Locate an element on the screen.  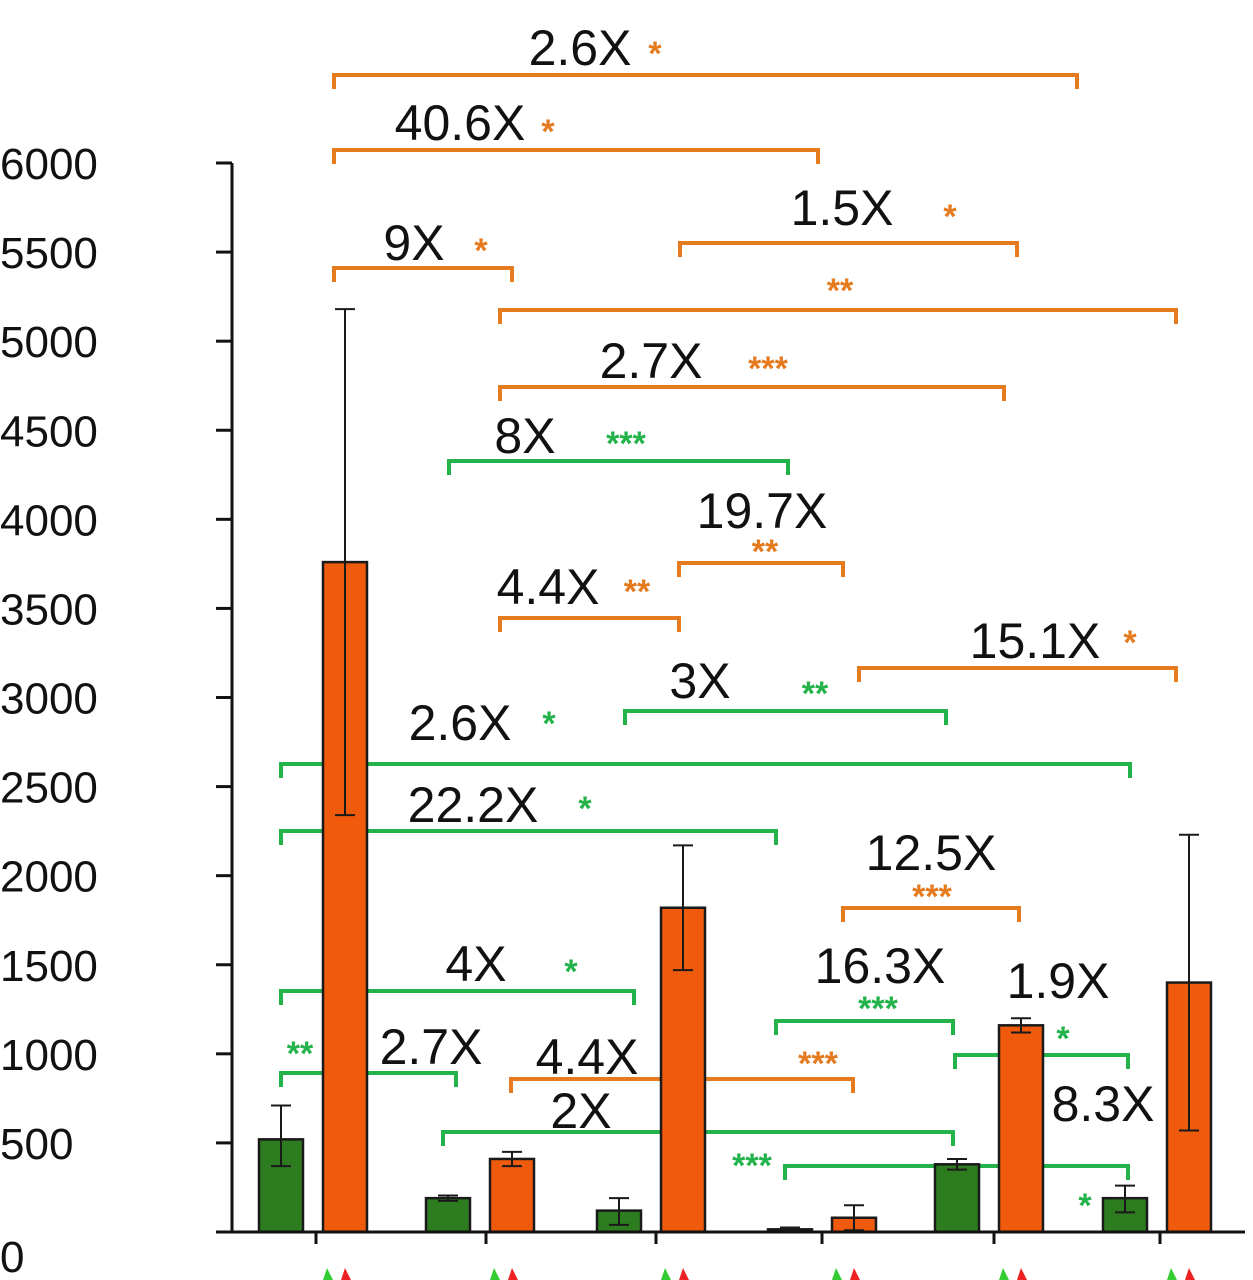
fold-change-label: 16.3X is located at coordinates (880, 966).